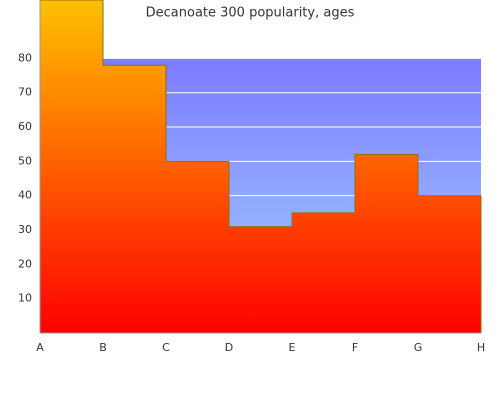 This screenshot has height=404, width=500. What do you see at coordinates (418, 347) in the screenshot?
I see `x-tick-label: G` at bounding box center [418, 347].